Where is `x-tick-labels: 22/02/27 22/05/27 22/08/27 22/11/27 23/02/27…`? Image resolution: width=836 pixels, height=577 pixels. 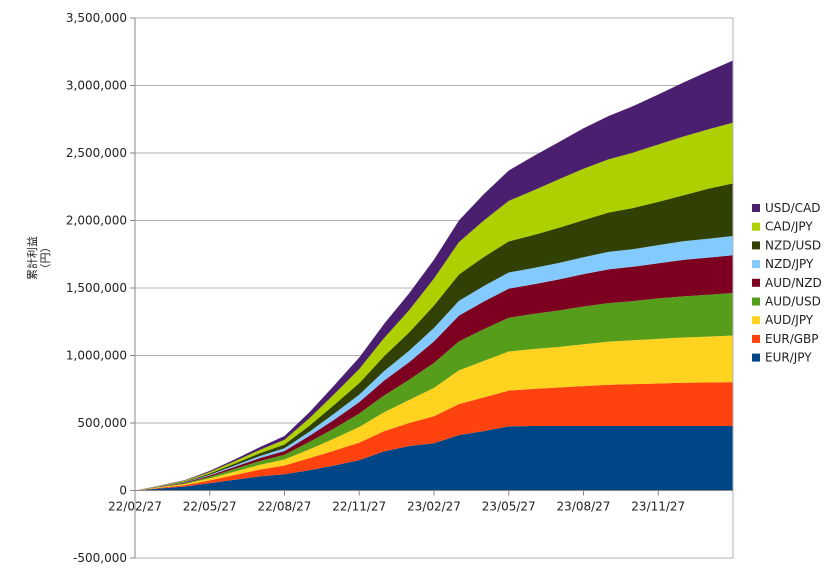
x-tick-labels: 22/02/27 22/05/27 22/08/27 22/11/27 23/02/27… is located at coordinates (396, 502).